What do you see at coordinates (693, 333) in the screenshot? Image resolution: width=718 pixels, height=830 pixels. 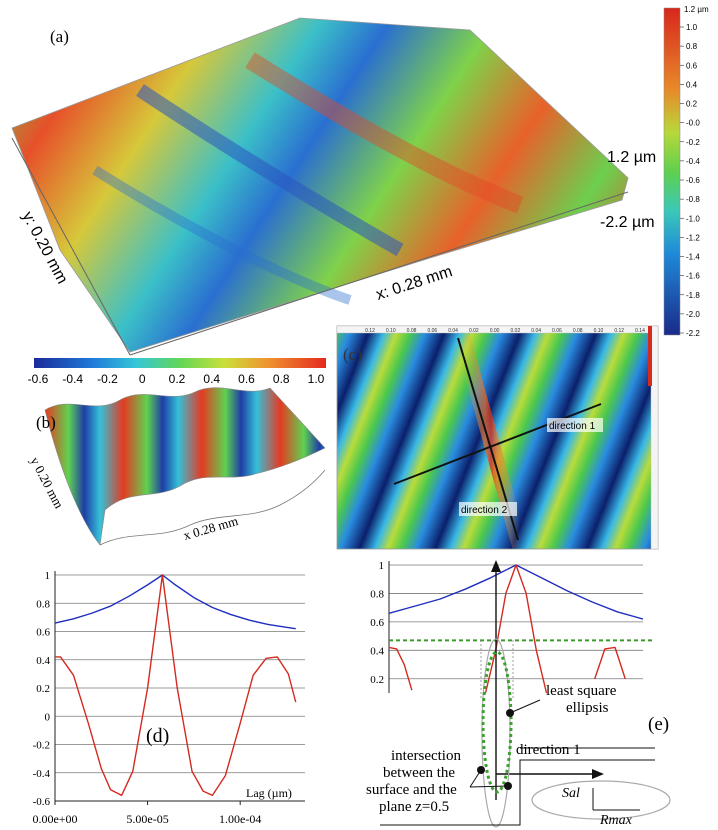 I see `colorbar-a-tick-label: -2.2` at bounding box center [693, 333].